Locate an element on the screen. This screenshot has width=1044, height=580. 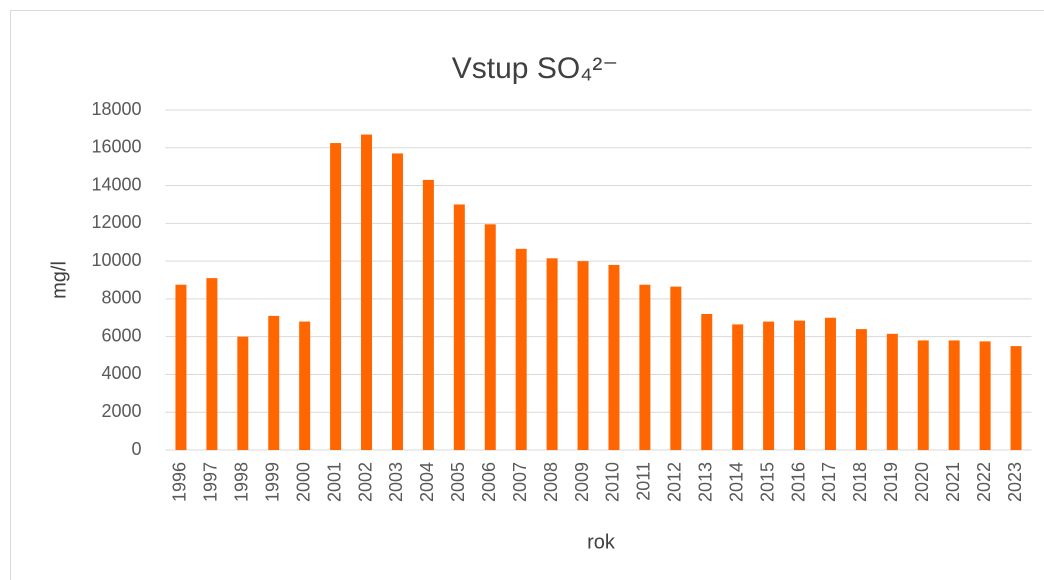
x-tick-label: 1999 is located at coordinates (273, 482).